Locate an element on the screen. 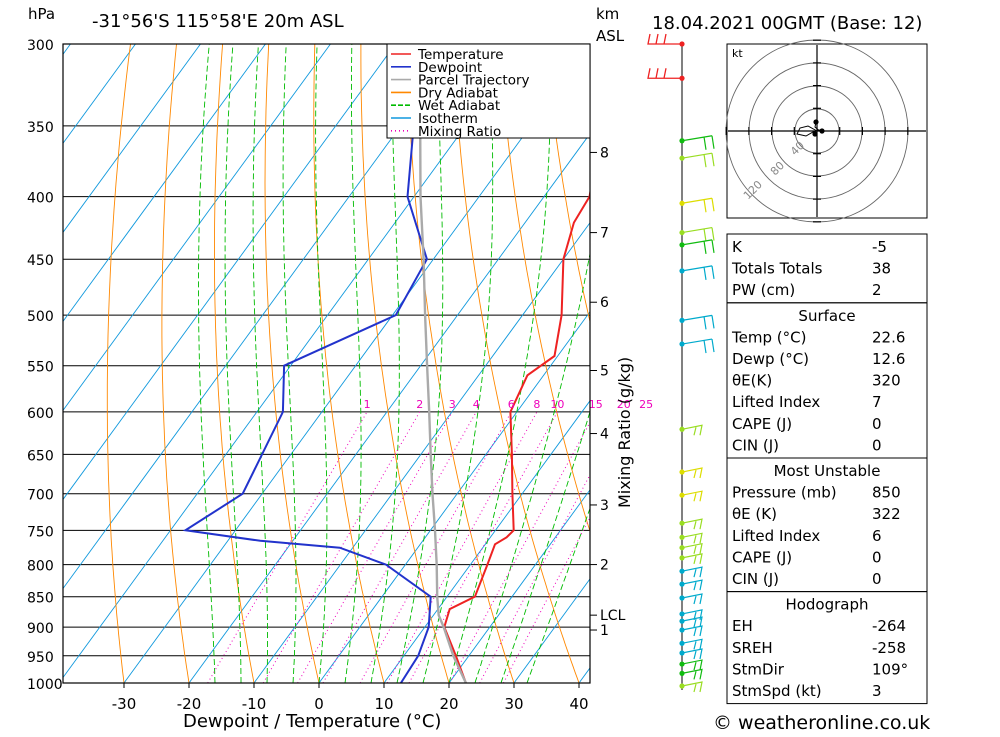 This screenshot has height=737, width=1000. mixing-ratio-label: 3 is located at coordinates (452, 404).